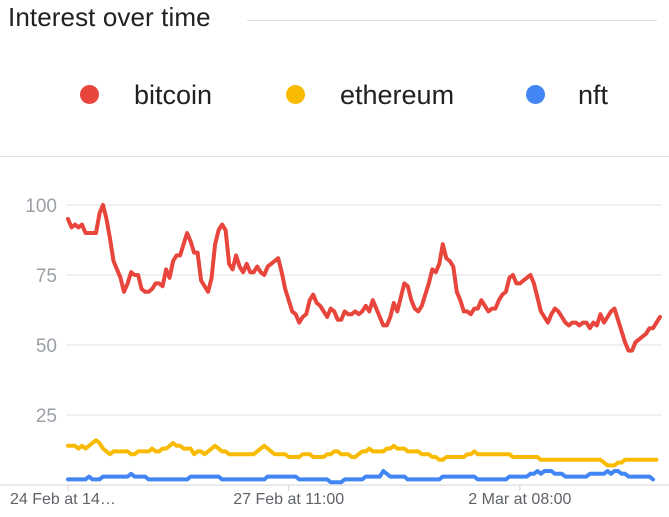 The width and height of the screenshot is (669, 517). What do you see at coordinates (362, 453) in the screenshot?
I see `series-line-ethereum` at bounding box center [362, 453].